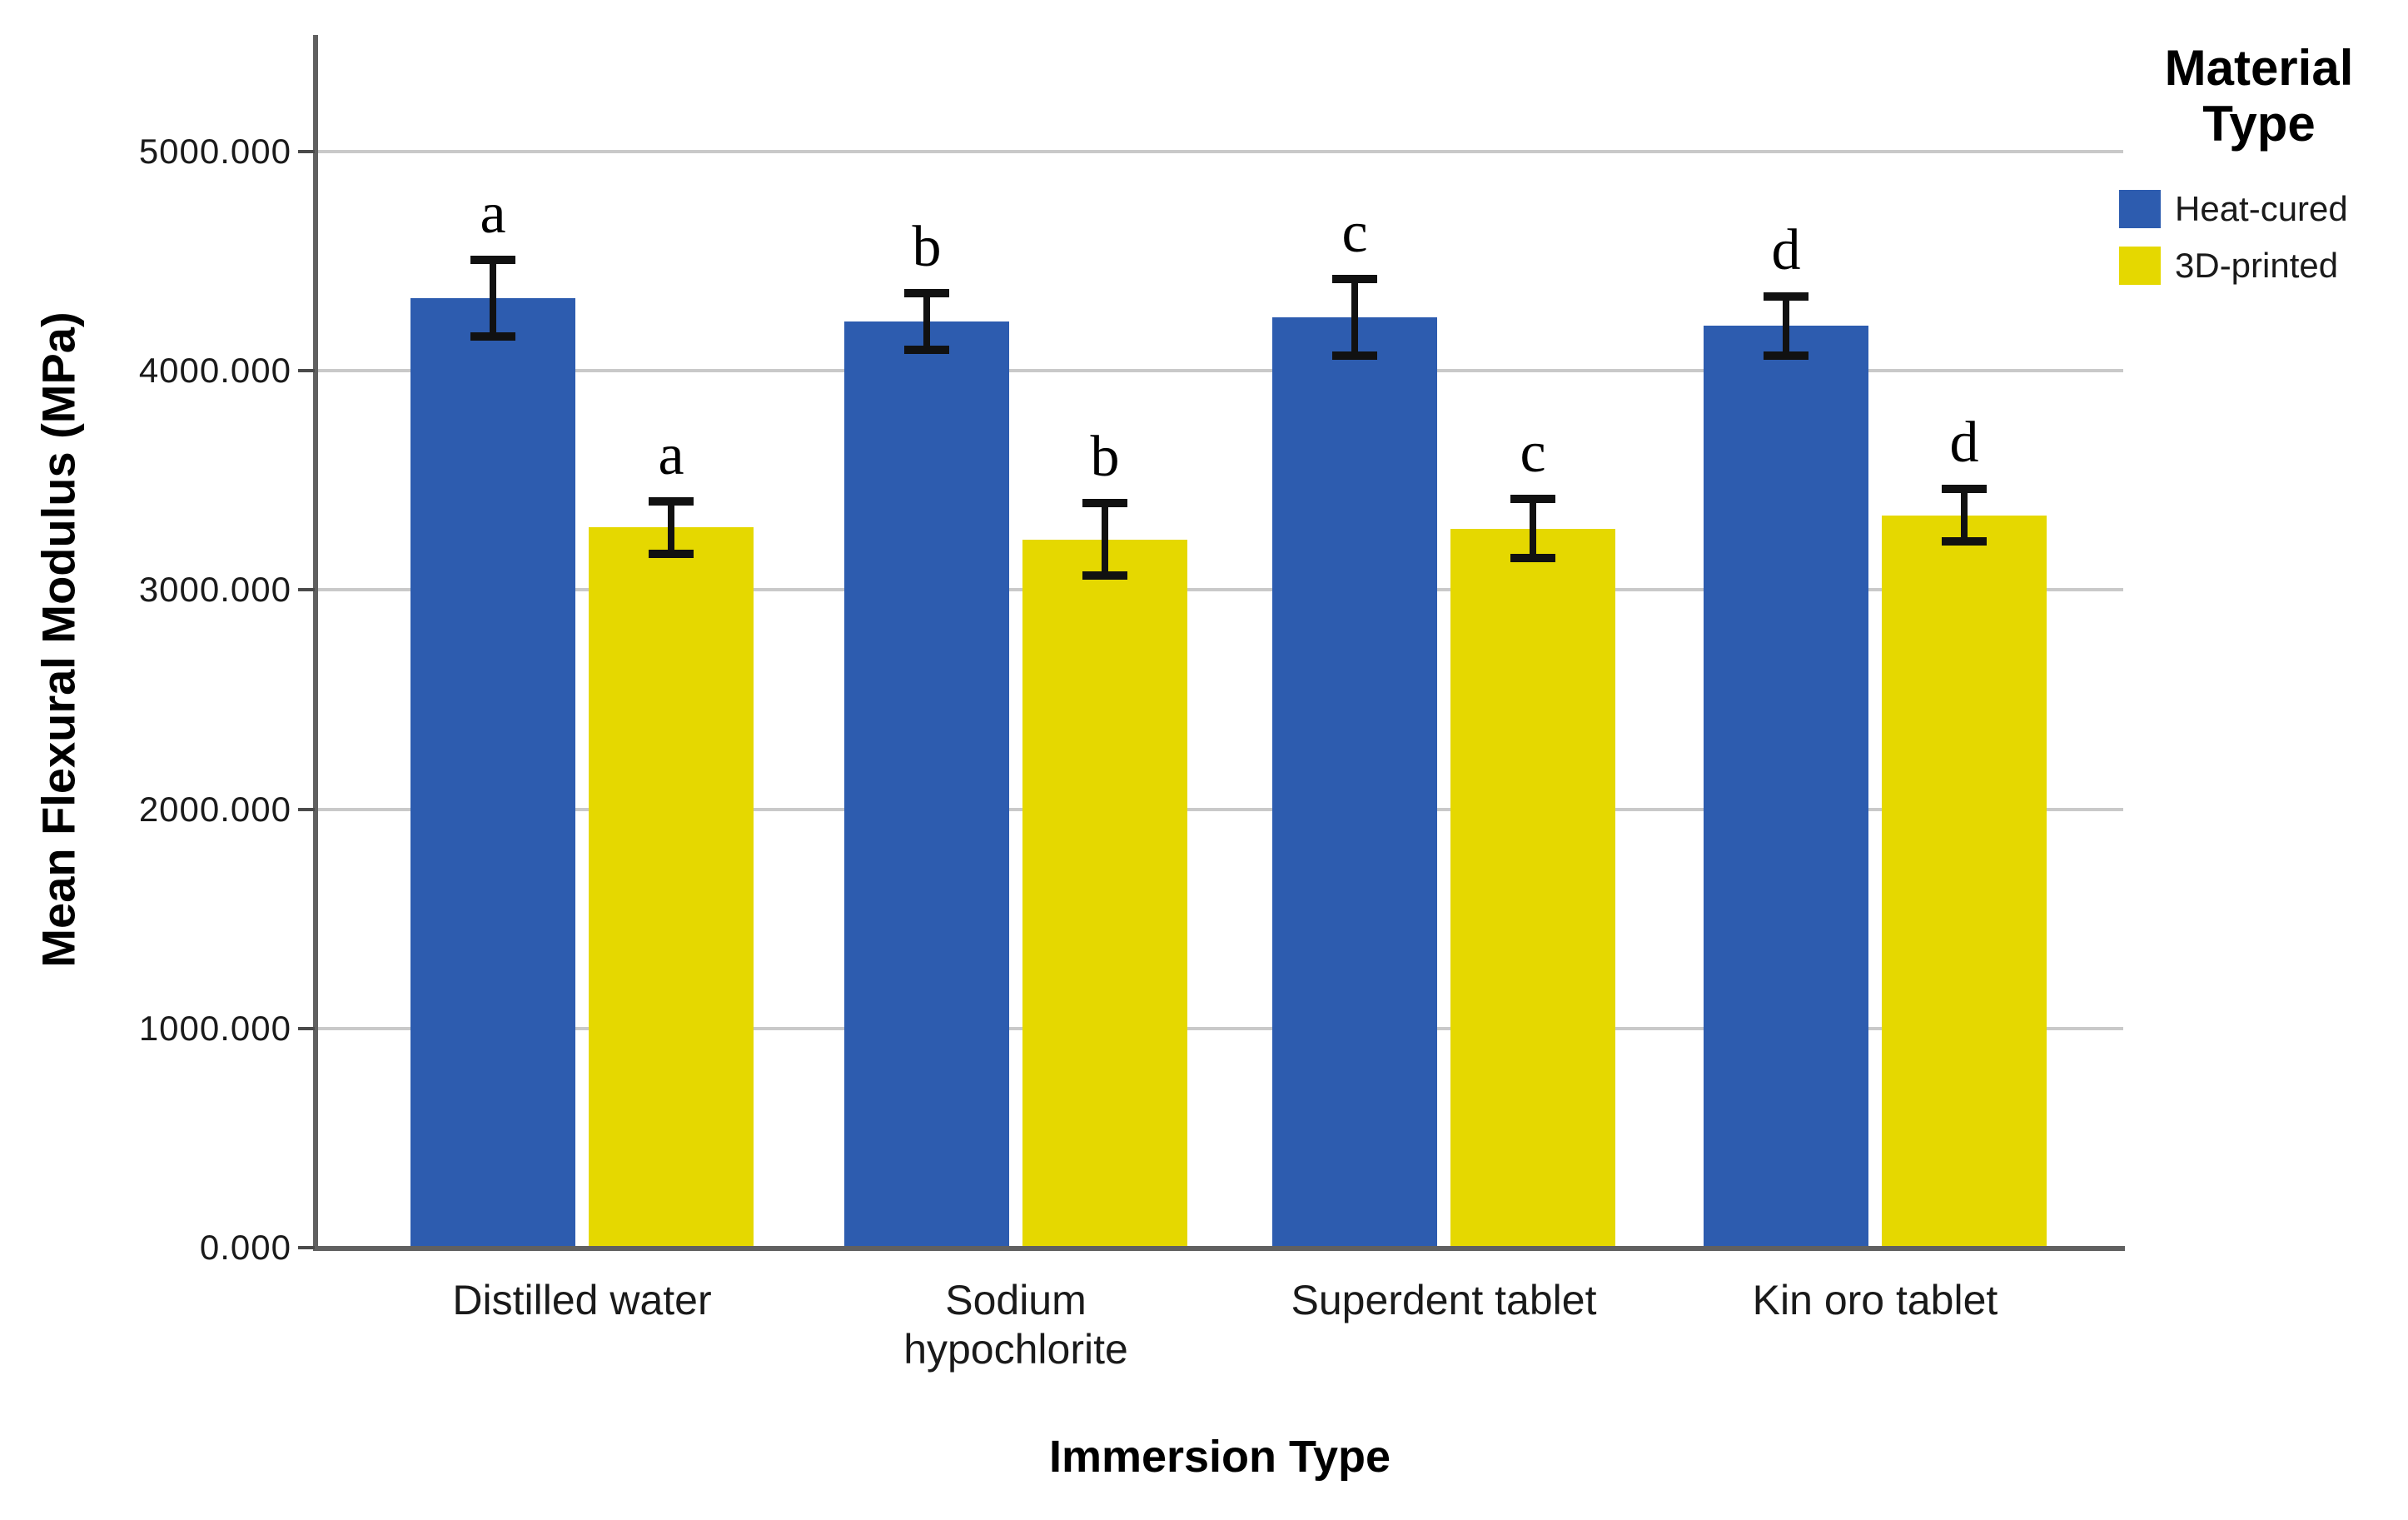  What do you see at coordinates (1533, 454) in the screenshot?
I see `sig-letter-3d-printed-superdent-tablet: c` at bounding box center [1533, 454].